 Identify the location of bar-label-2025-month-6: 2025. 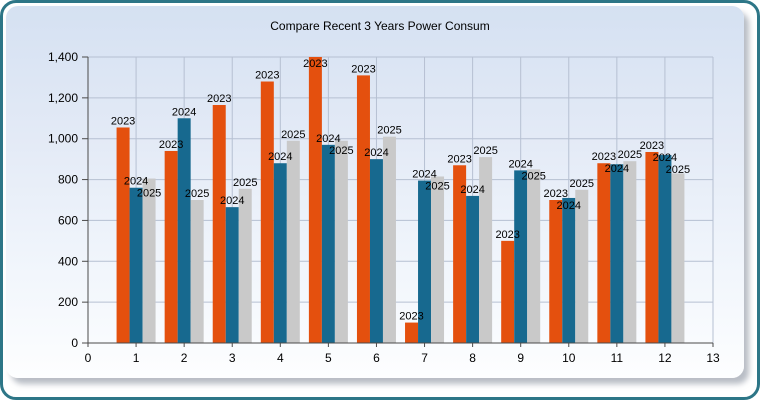
(389, 131).